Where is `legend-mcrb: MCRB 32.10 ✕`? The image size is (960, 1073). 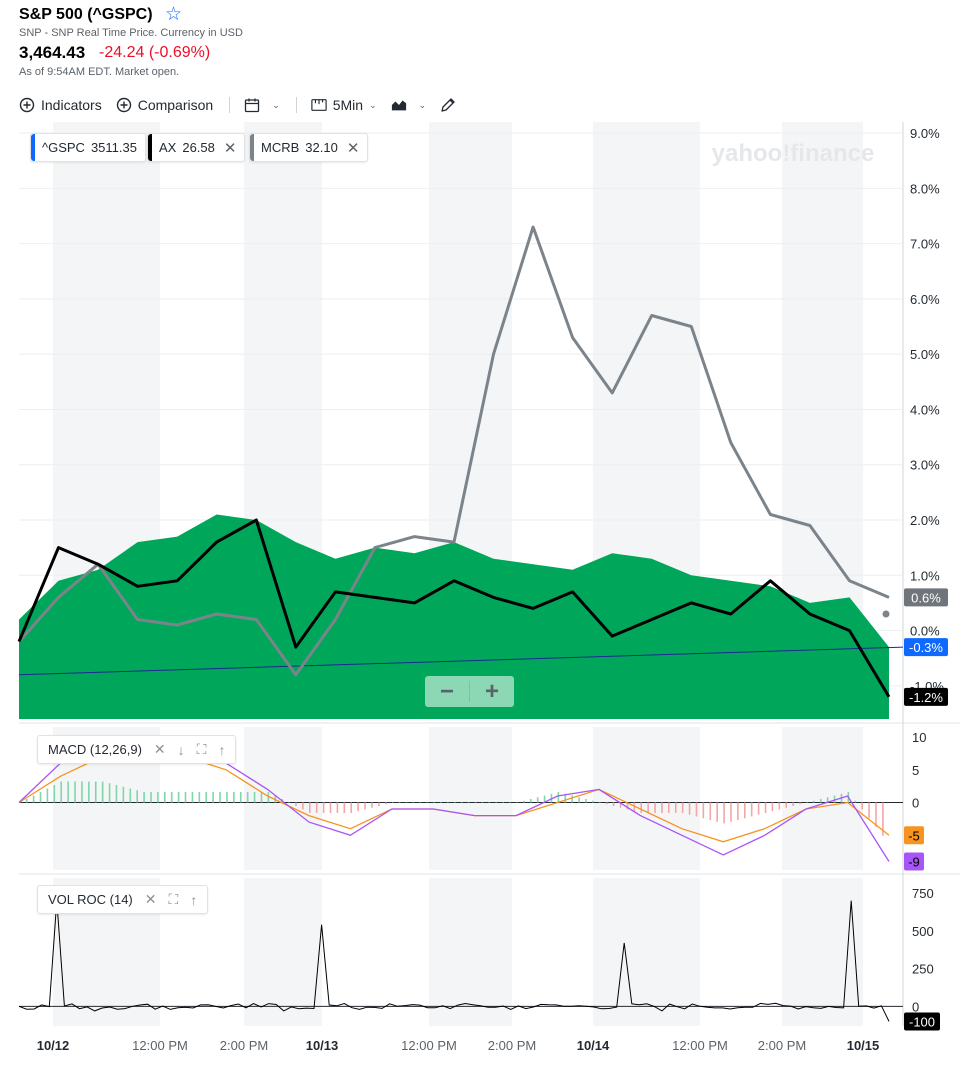
legend-mcrb: MCRB 32.10 ✕ is located at coordinates (309, 147).